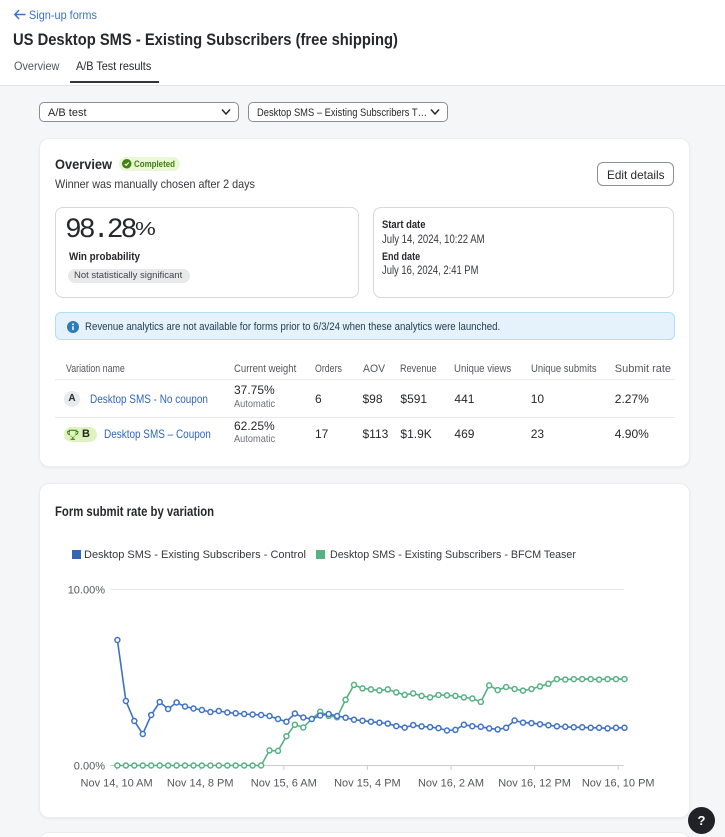 The width and height of the screenshot is (725, 837). I want to click on svg-text: Nov 15, 6 AM, so click(284, 784).